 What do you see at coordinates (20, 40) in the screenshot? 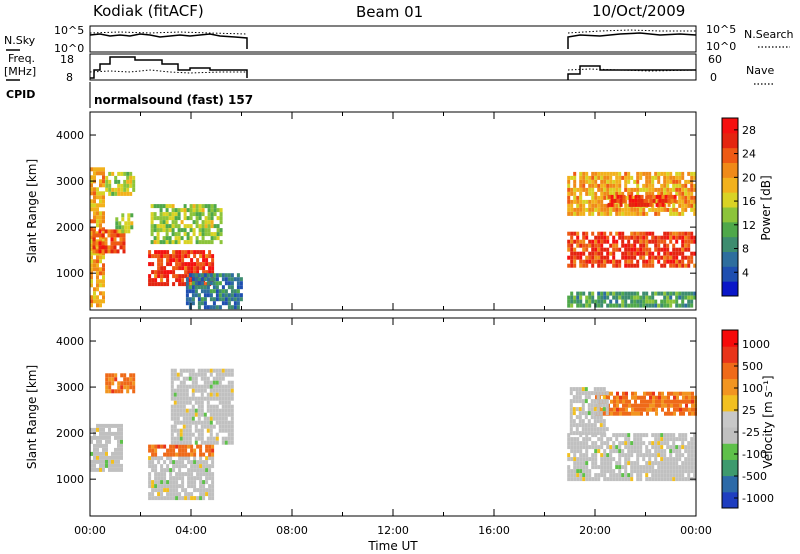
I see `nsky-label: N.Sky` at bounding box center [20, 40].